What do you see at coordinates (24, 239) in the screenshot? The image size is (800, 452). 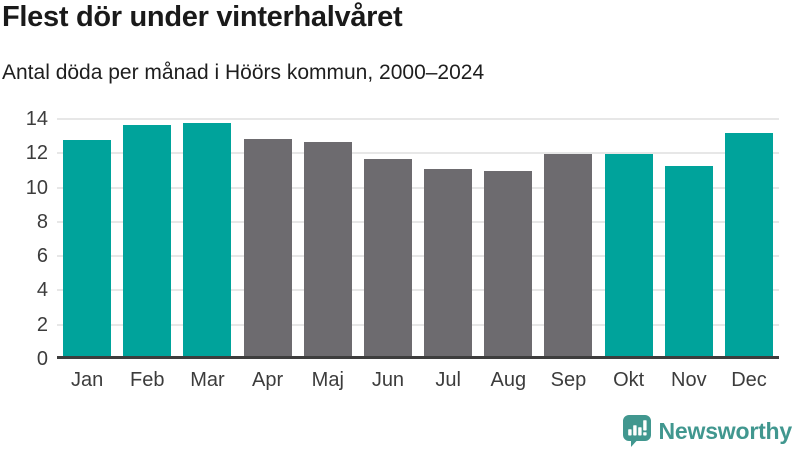 I see `y-axis-tick-labels: 0 2 4 6 8 10 12 14` at bounding box center [24, 239].